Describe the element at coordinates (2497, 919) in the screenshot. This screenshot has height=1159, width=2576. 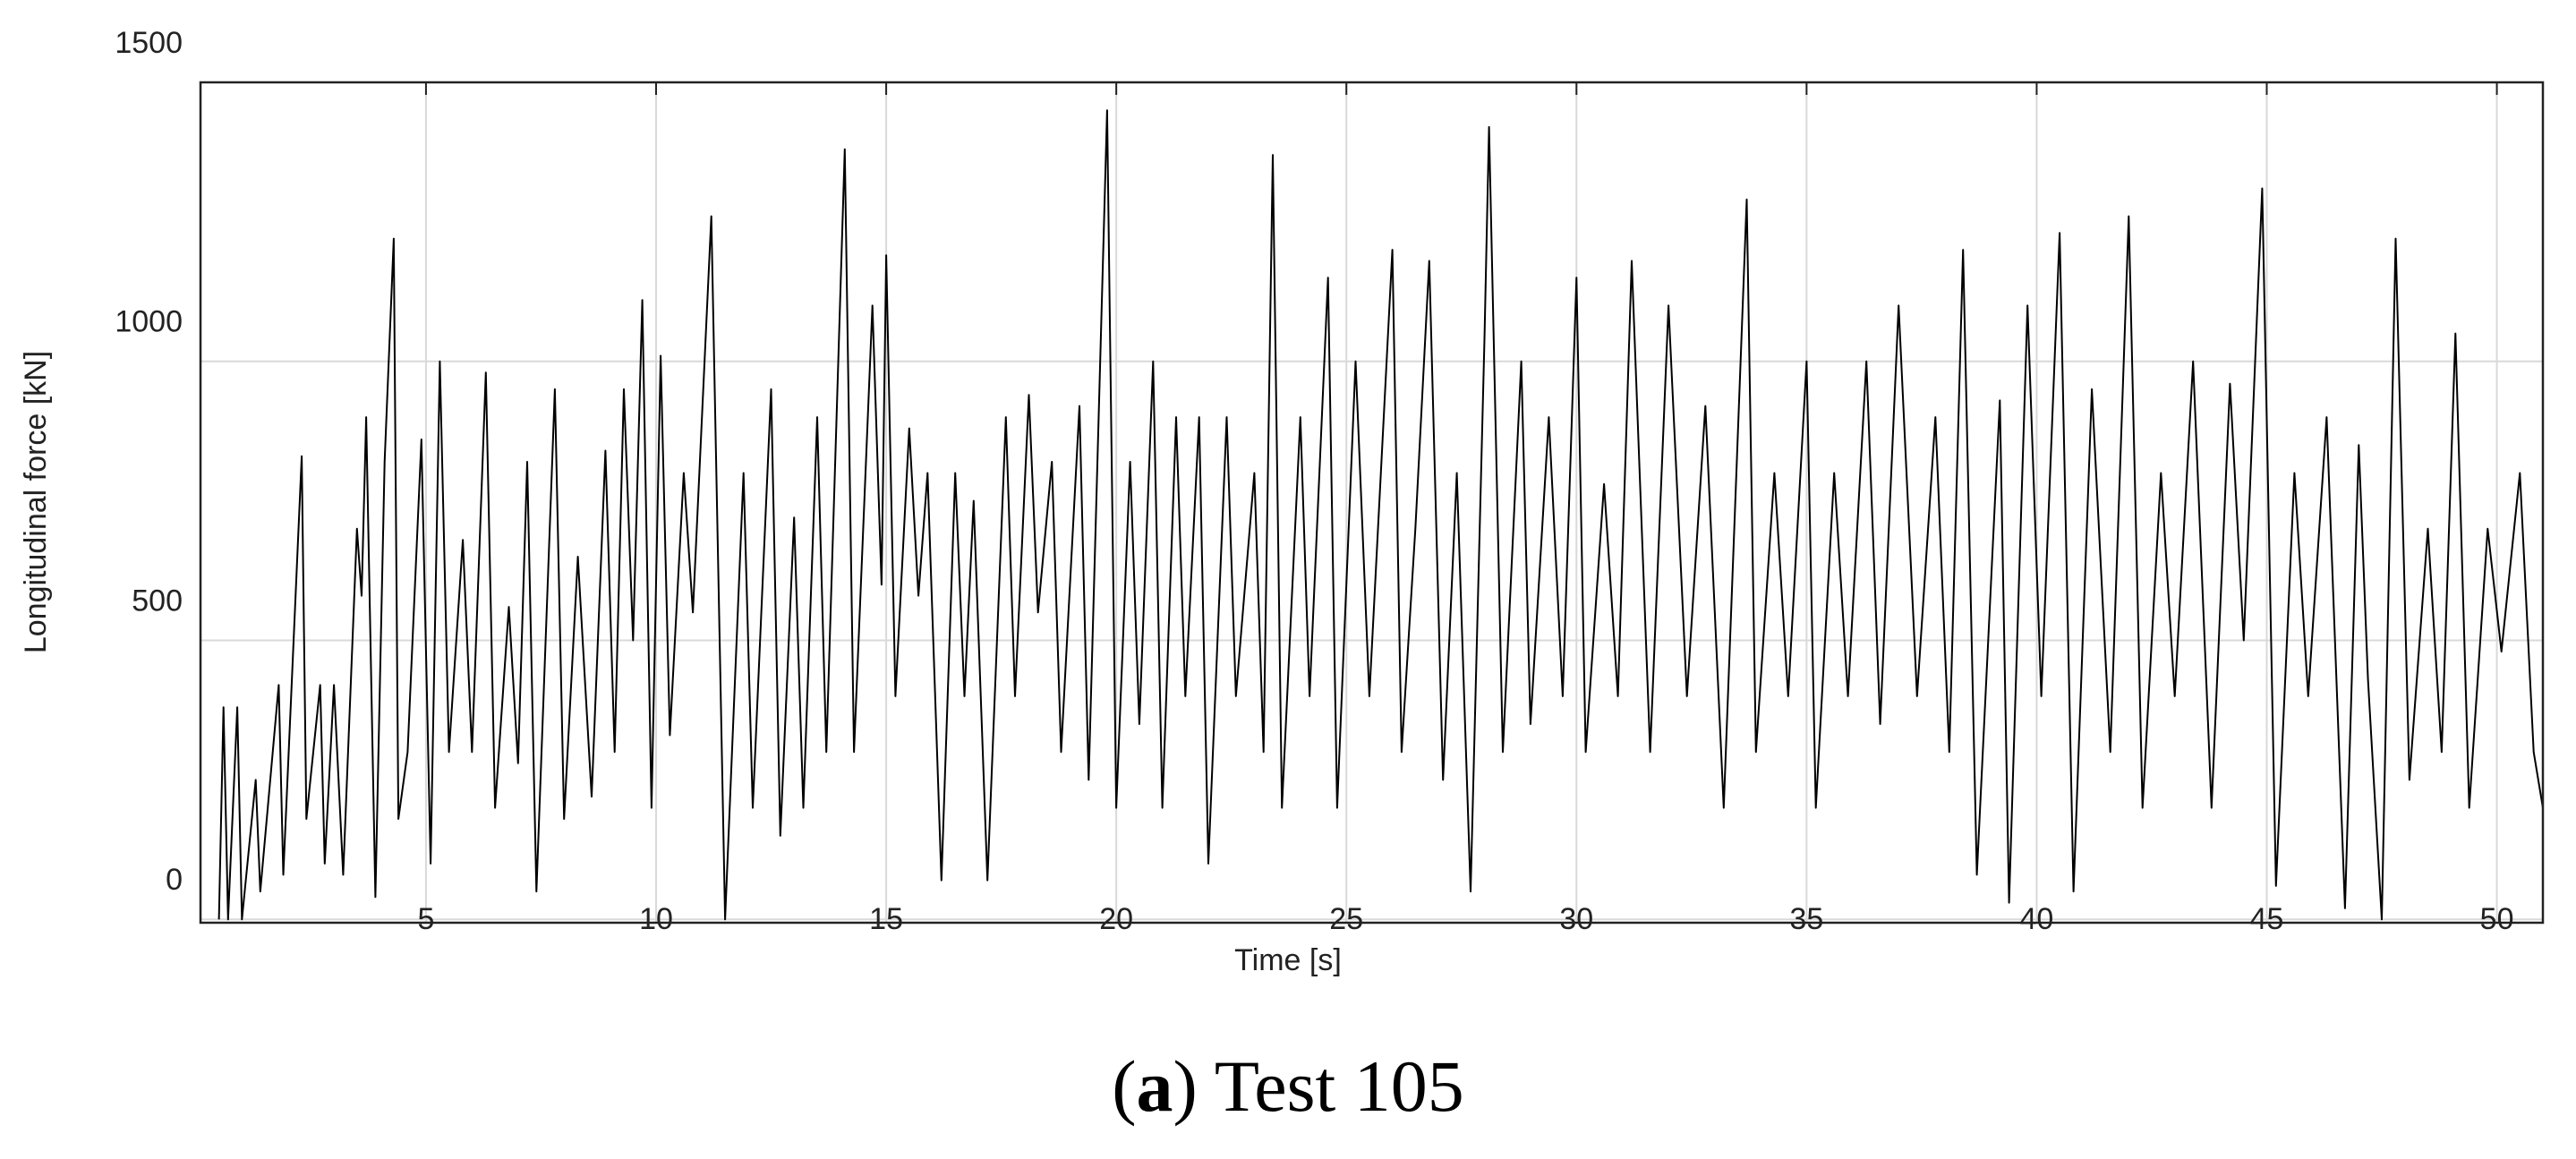
I see `x-tick-label: 50` at that location.